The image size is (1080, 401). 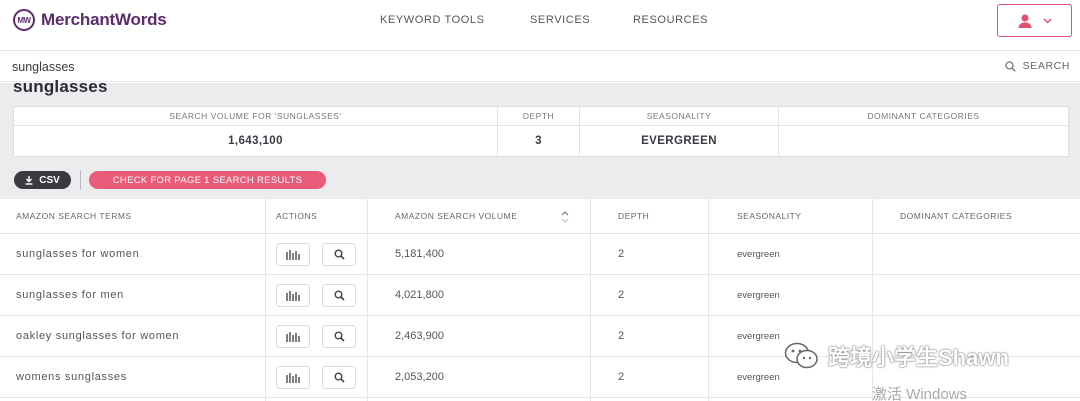 I want to click on stat-categories-value, so click(x=923, y=141).